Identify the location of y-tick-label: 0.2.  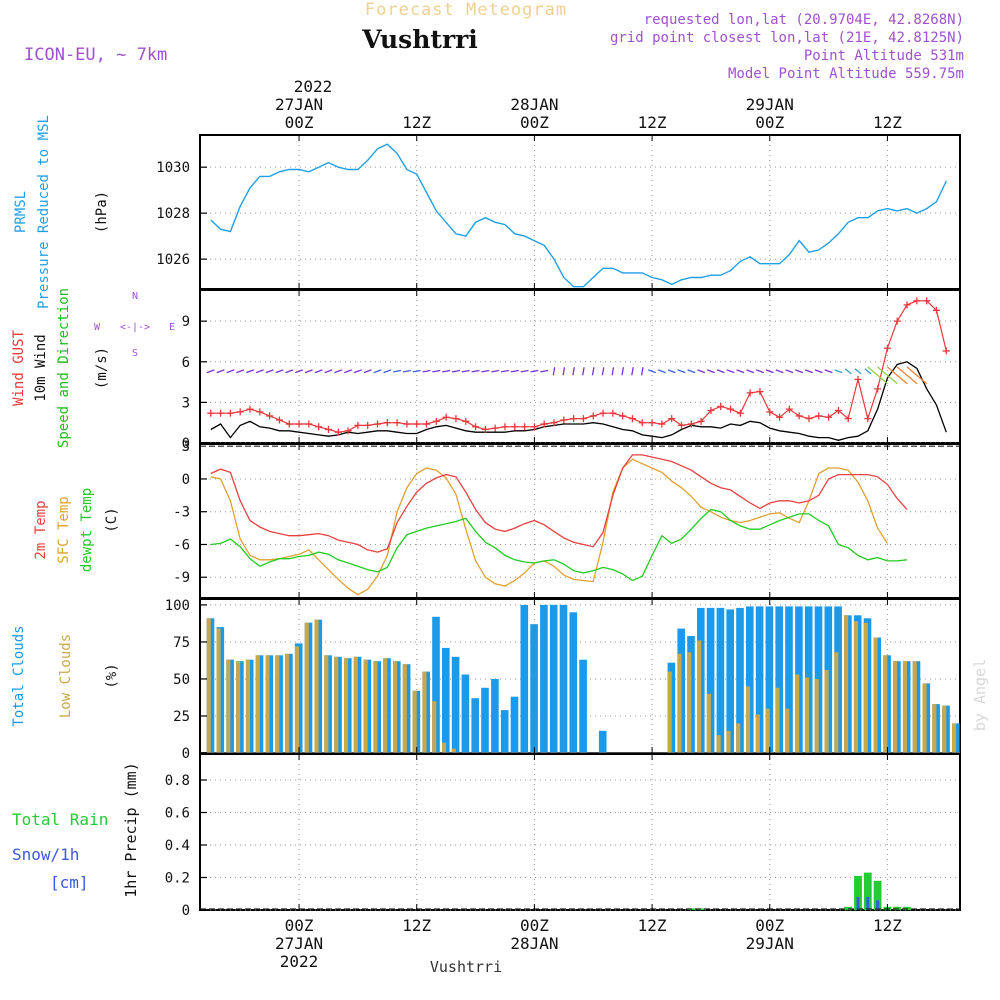
(177, 879).